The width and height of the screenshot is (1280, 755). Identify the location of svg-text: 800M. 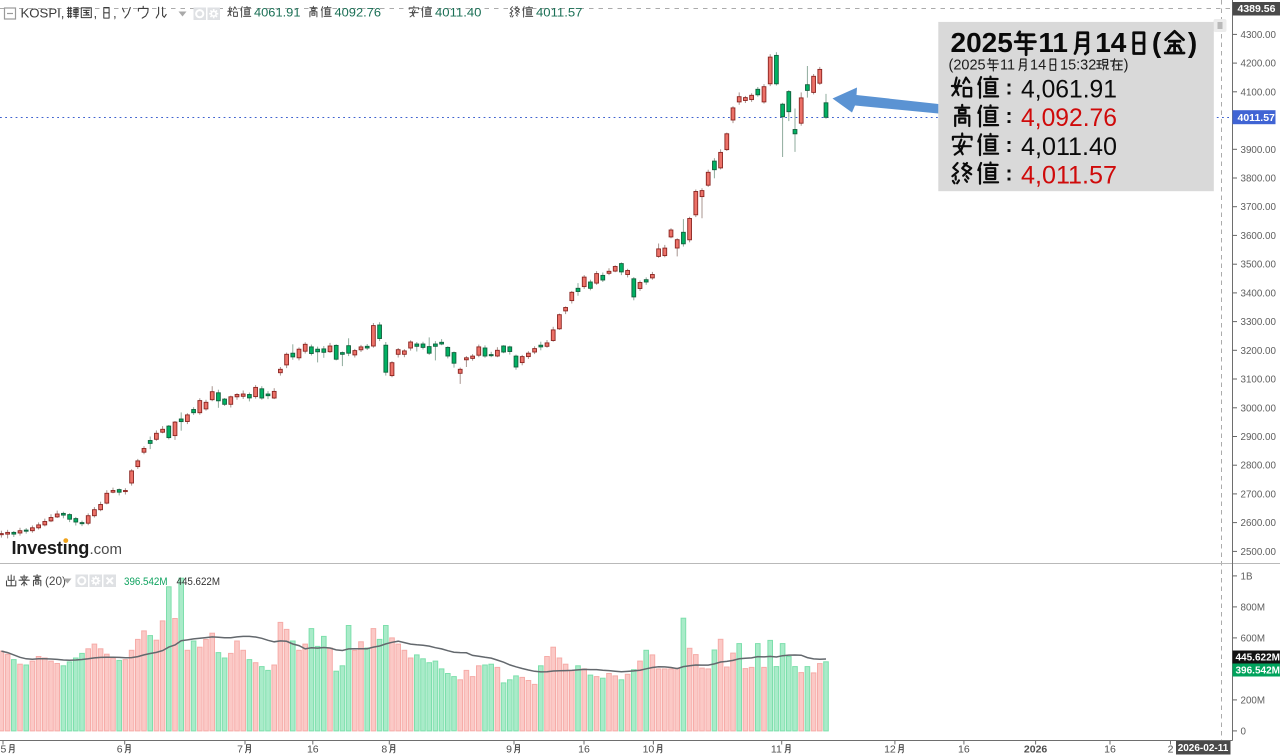
(1253, 607).